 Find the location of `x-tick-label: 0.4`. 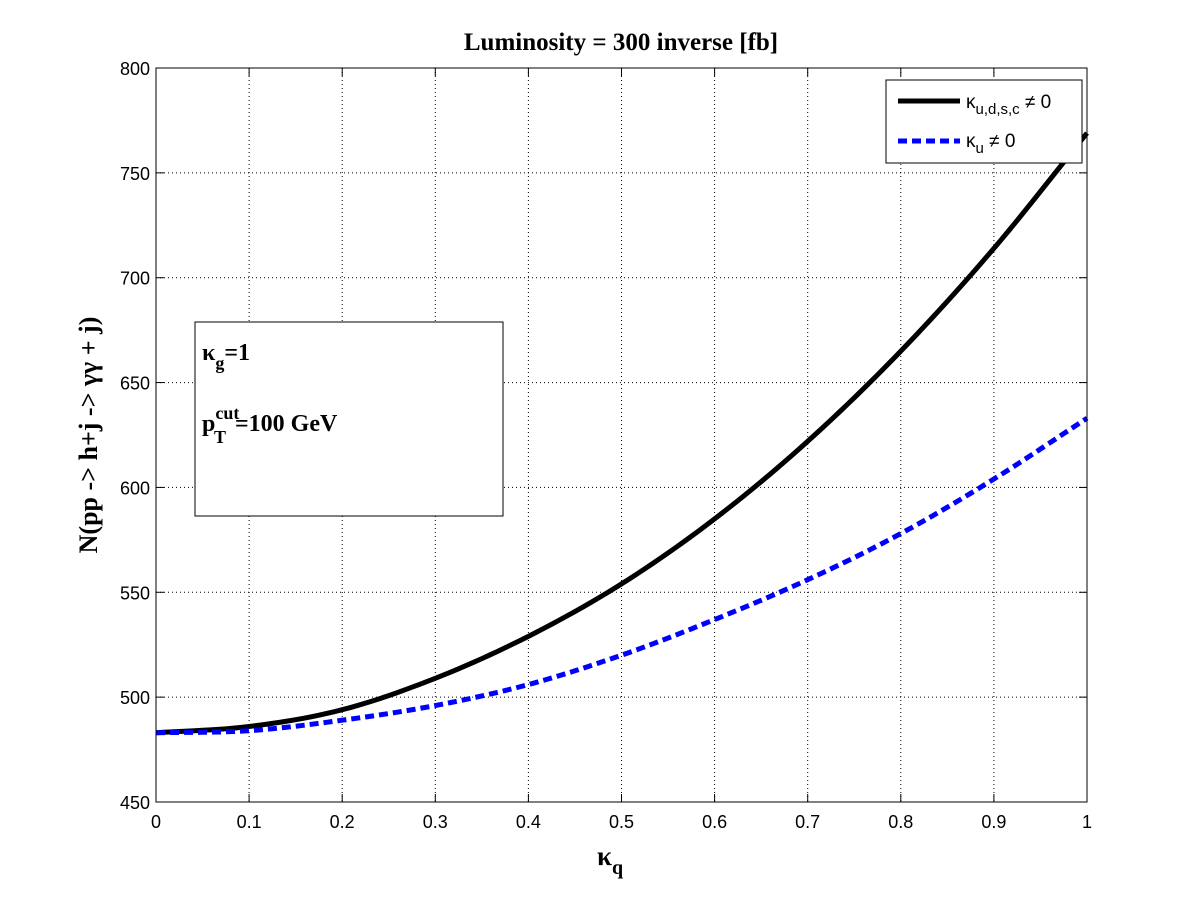

x-tick-label: 0.4 is located at coordinates (528, 822).